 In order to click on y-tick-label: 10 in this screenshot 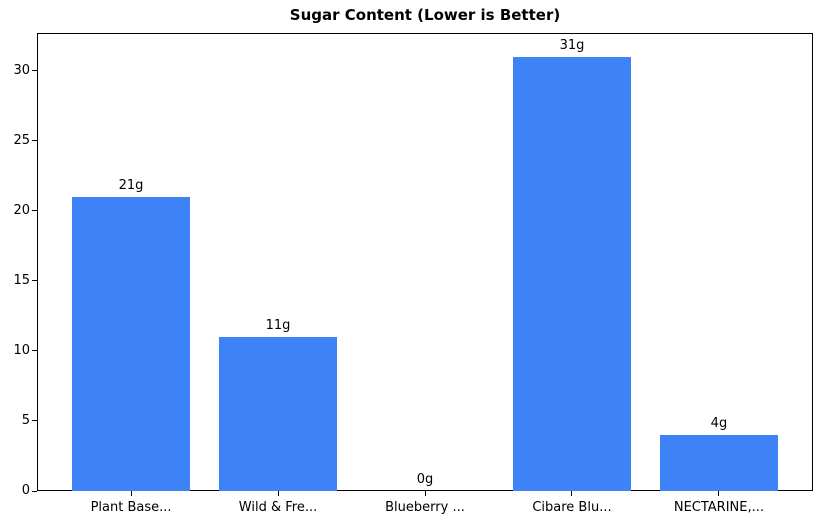, I will do `click(21, 350)`.